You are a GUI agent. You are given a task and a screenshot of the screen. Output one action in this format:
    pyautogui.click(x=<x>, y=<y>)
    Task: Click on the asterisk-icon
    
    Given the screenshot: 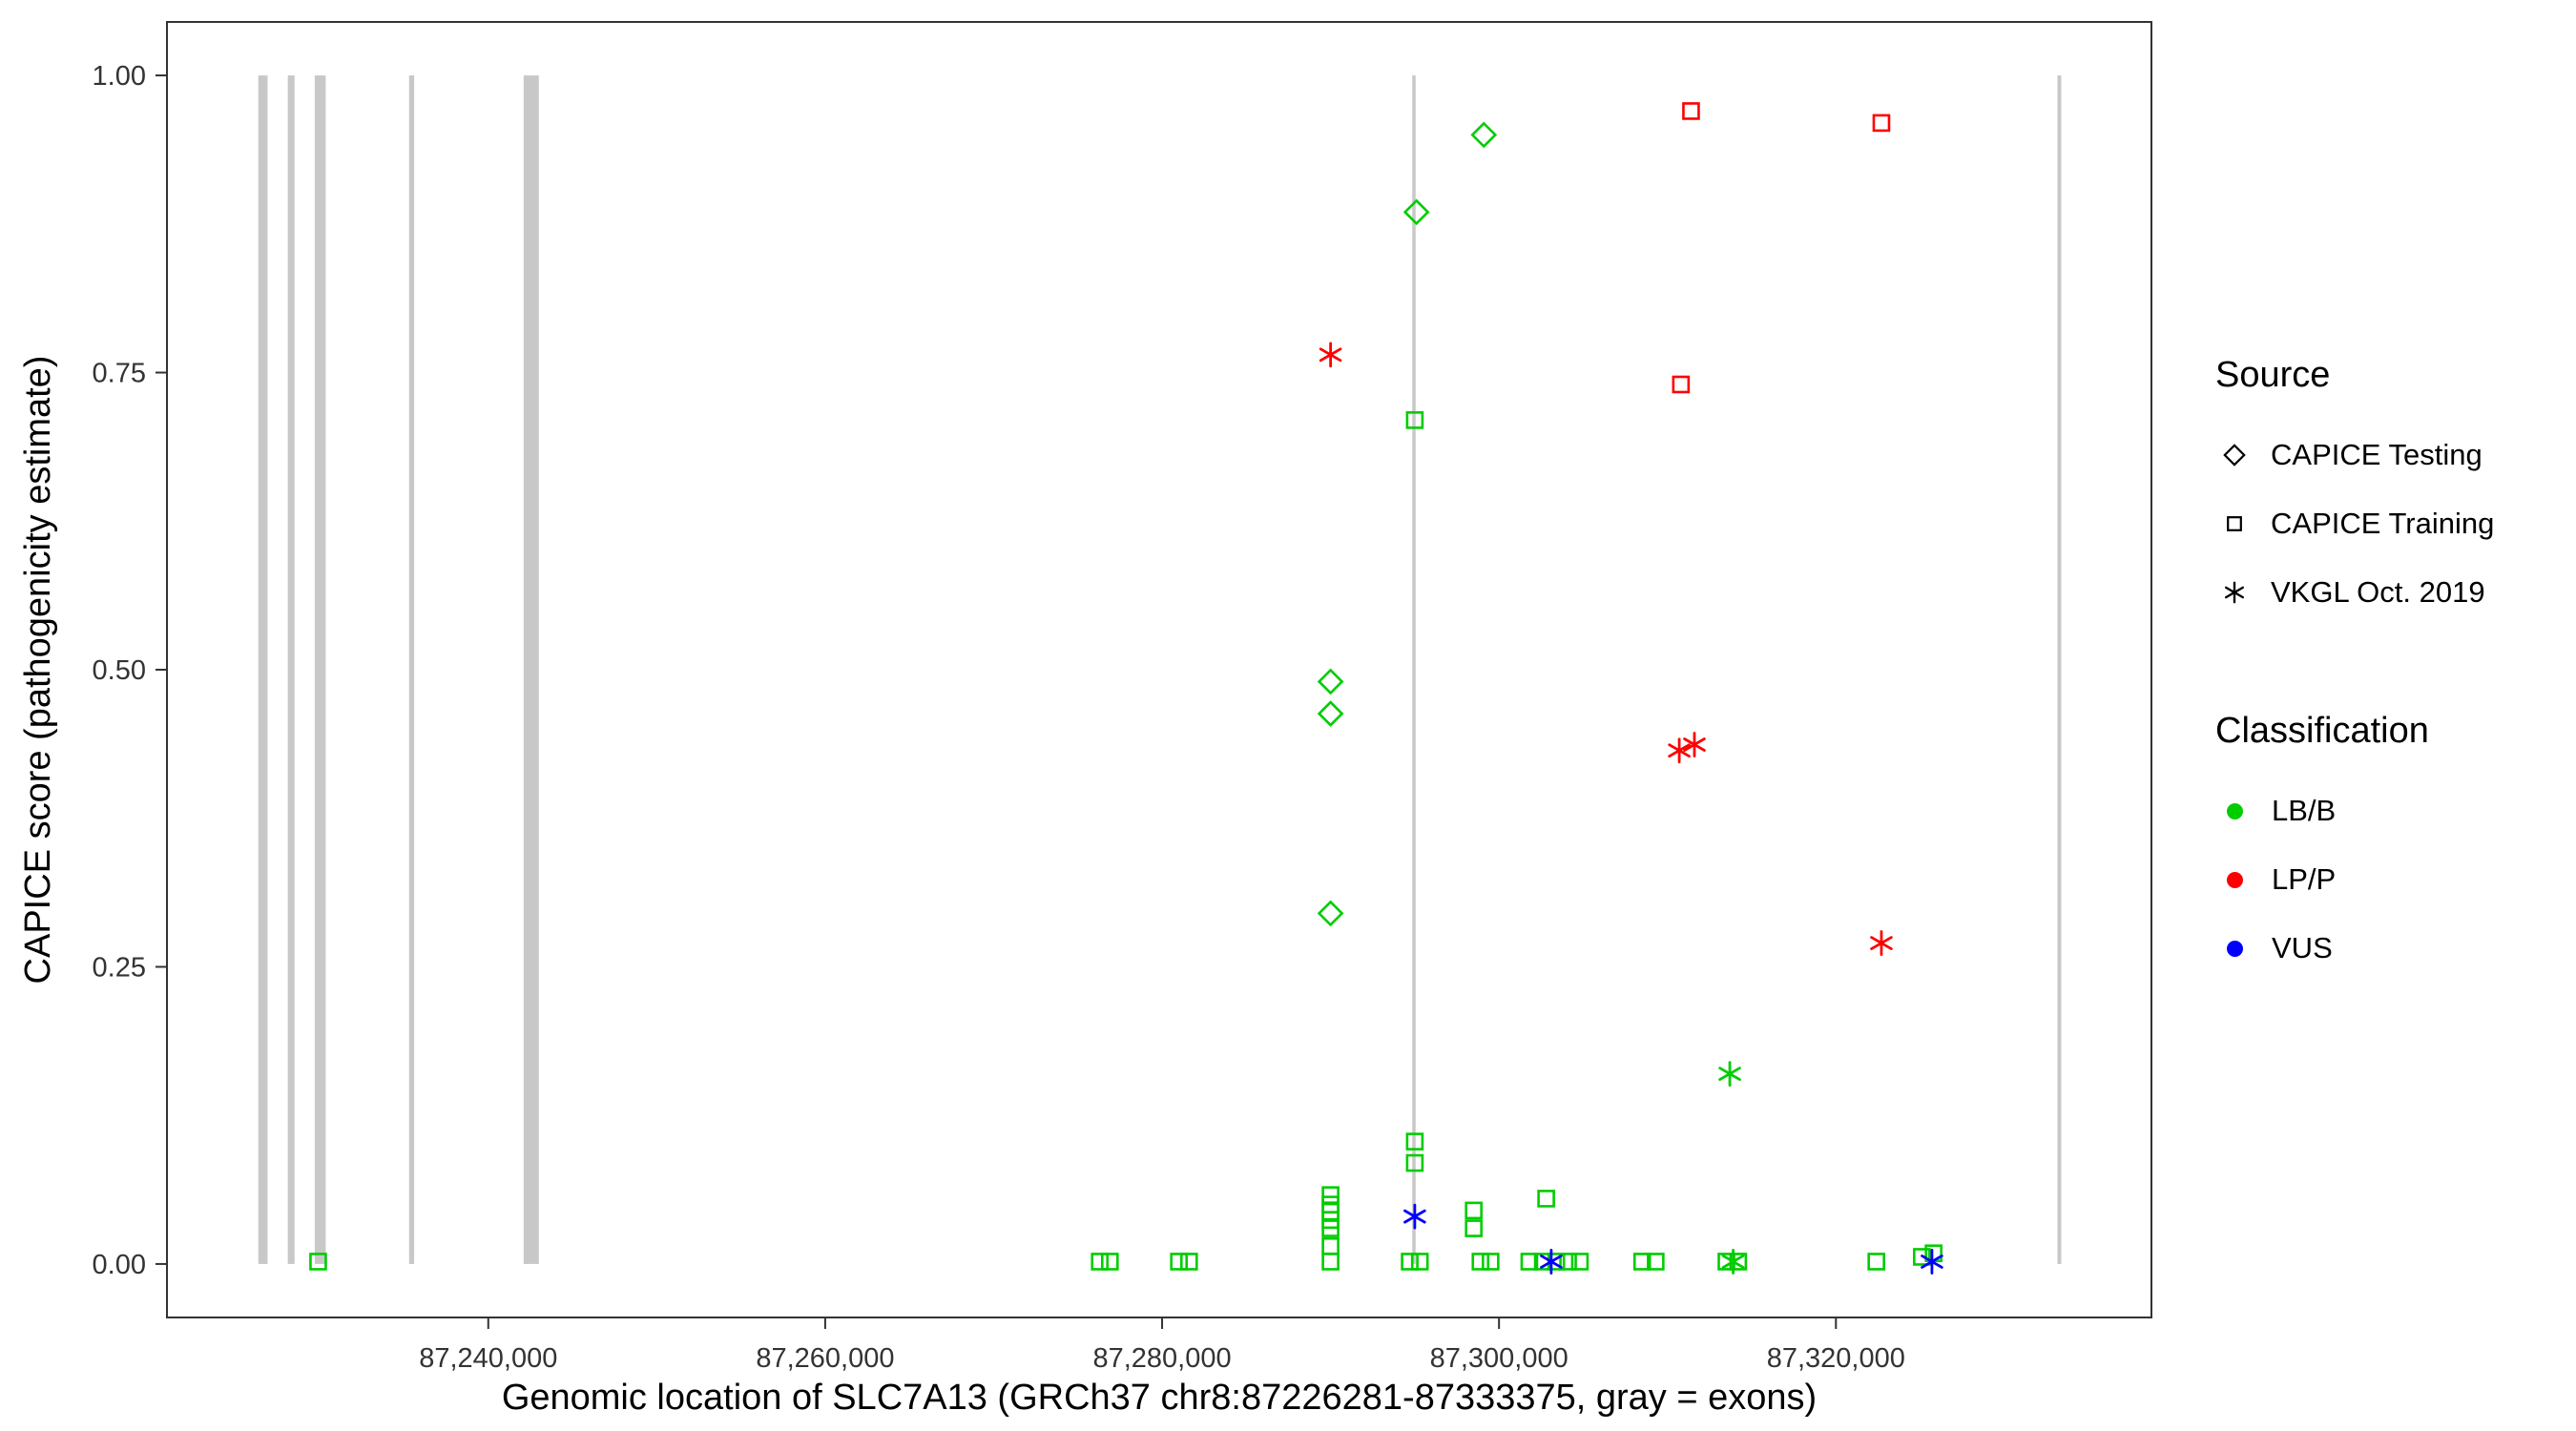 What is the action you would take?
    pyautogui.click(x=2234, y=592)
    